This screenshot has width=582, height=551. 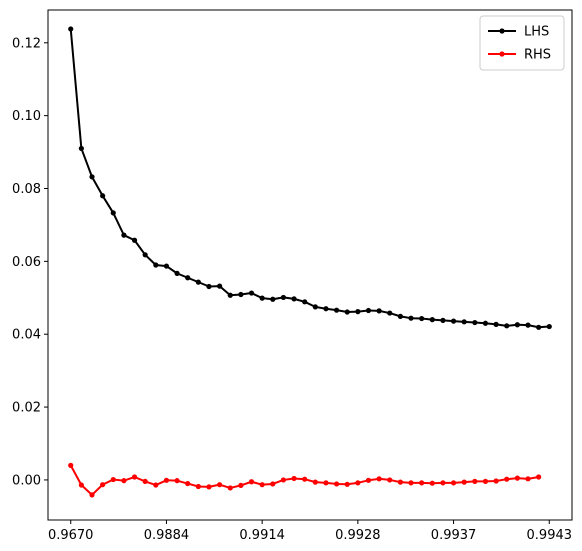 I want to click on y-tick-label: 0.02, so click(x=26, y=408).